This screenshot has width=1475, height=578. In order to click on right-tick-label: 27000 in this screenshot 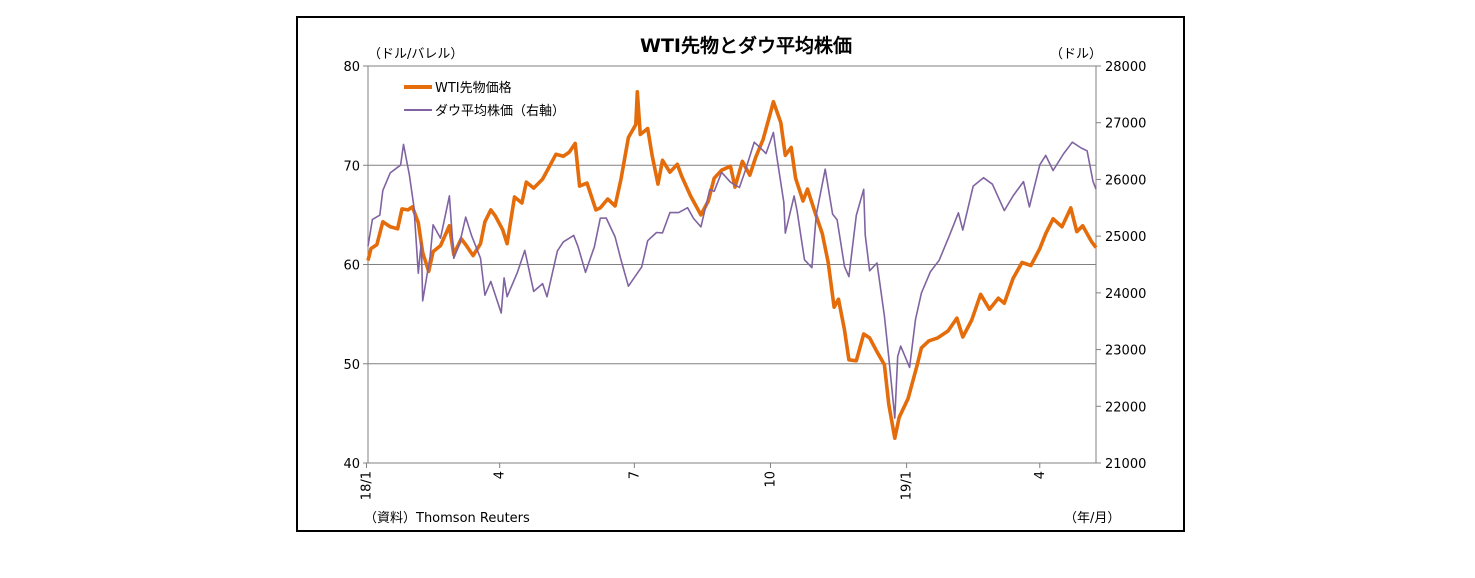, I will do `click(1125, 124)`.